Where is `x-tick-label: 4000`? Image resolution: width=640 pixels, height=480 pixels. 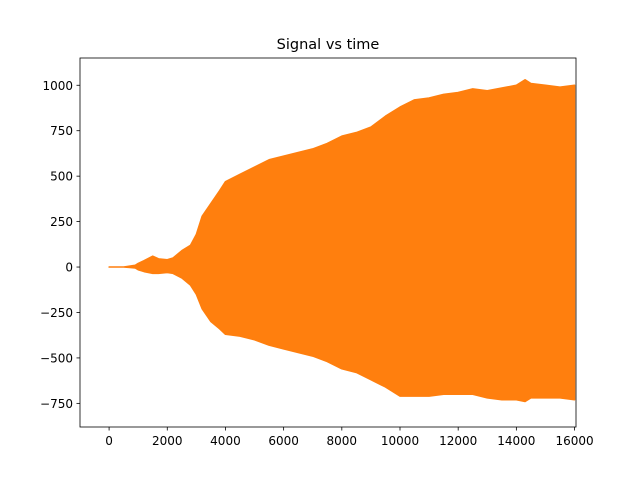 x-tick-label: 4000 is located at coordinates (225, 441).